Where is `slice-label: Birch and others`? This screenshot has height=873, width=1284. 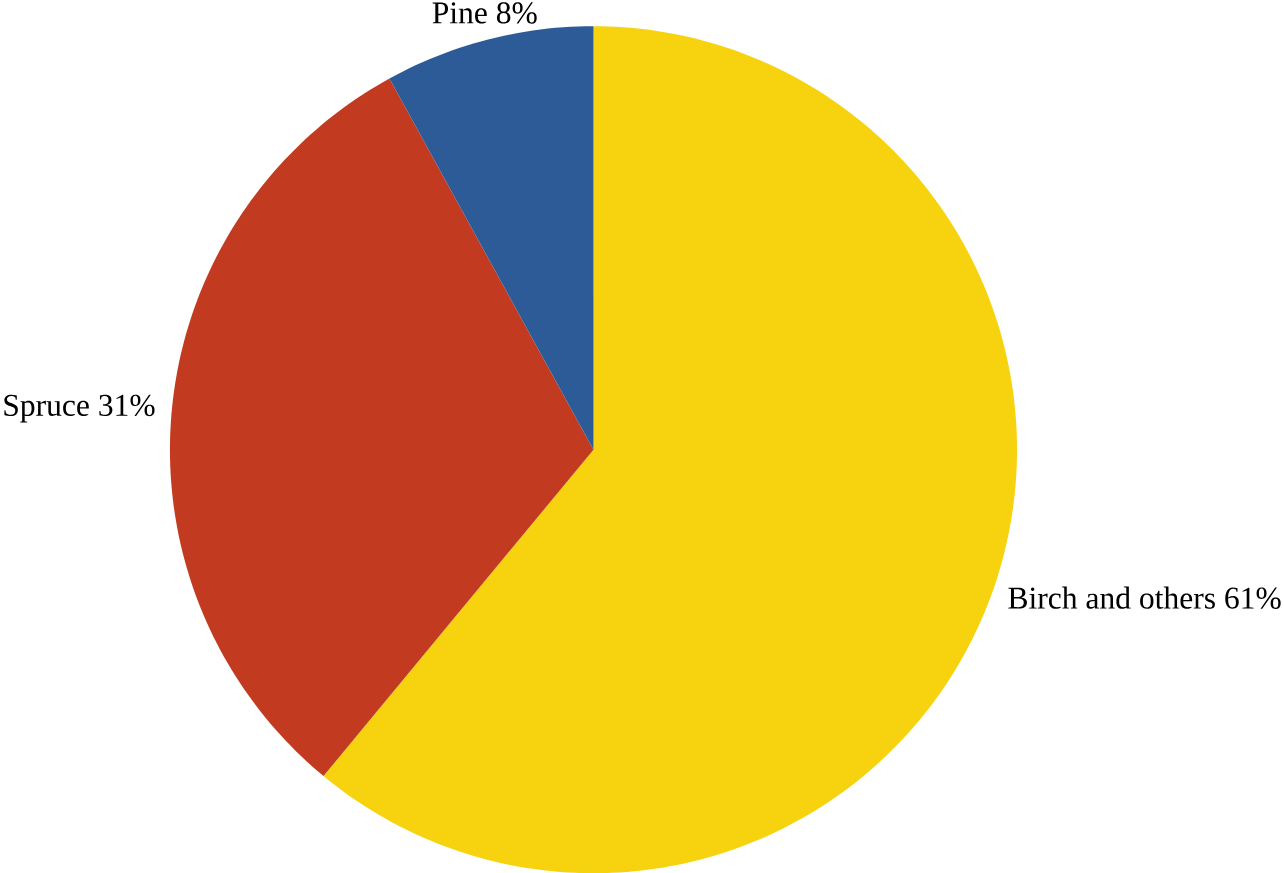 slice-label: Birch and others is located at coordinates (1111, 597).